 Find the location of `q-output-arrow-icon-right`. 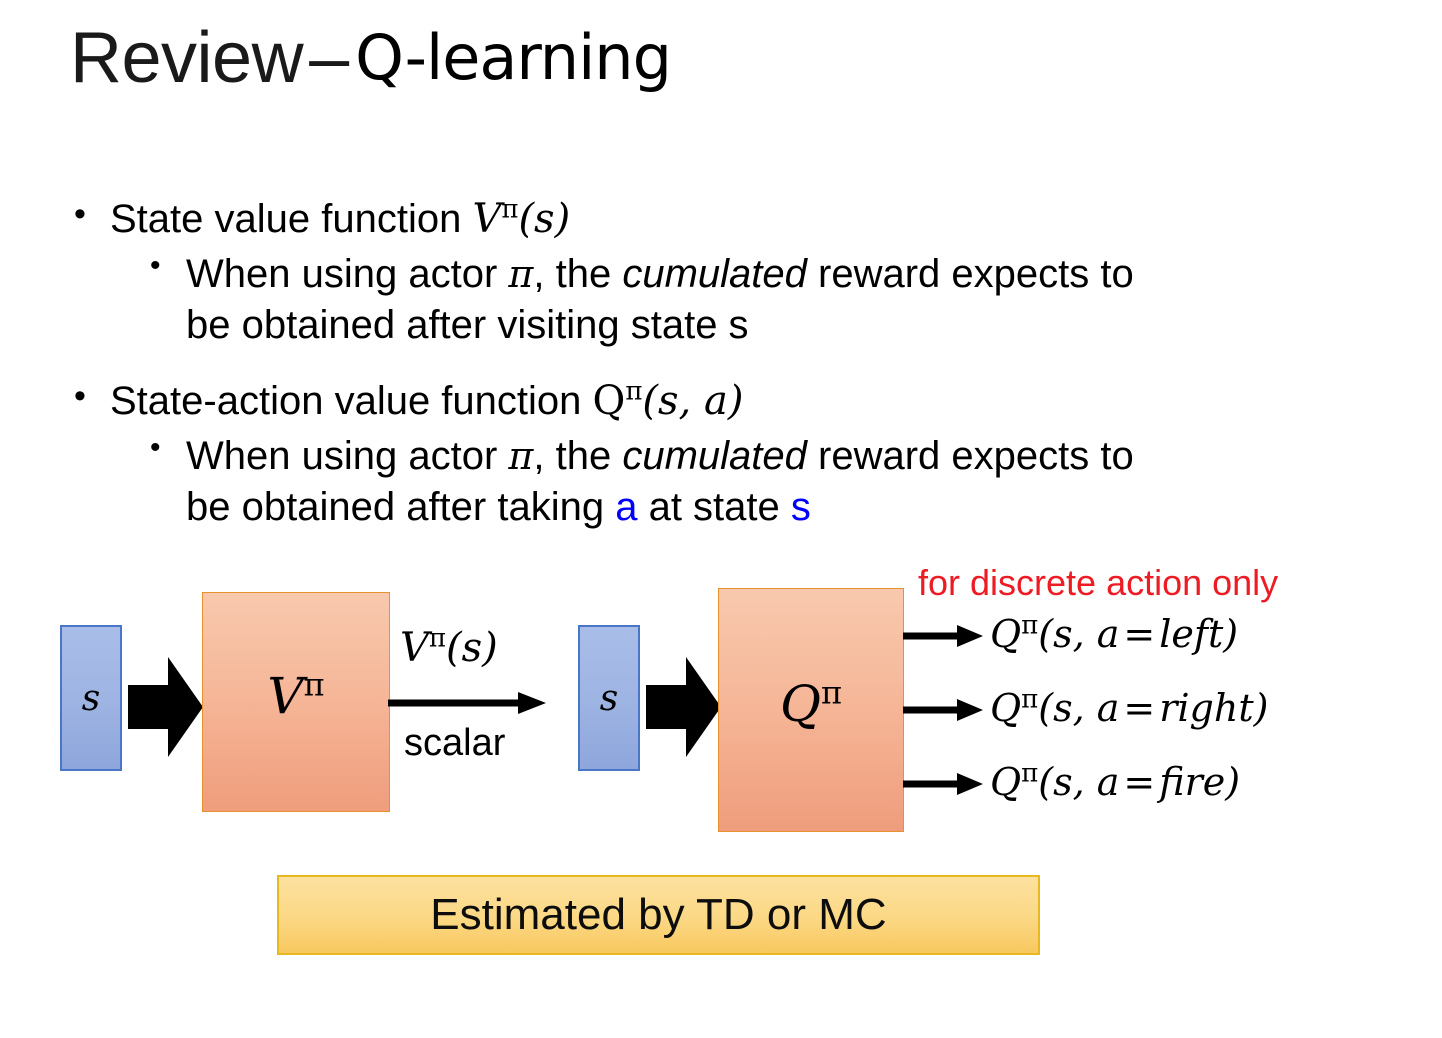

q-output-arrow-icon-right is located at coordinates (943, 710).